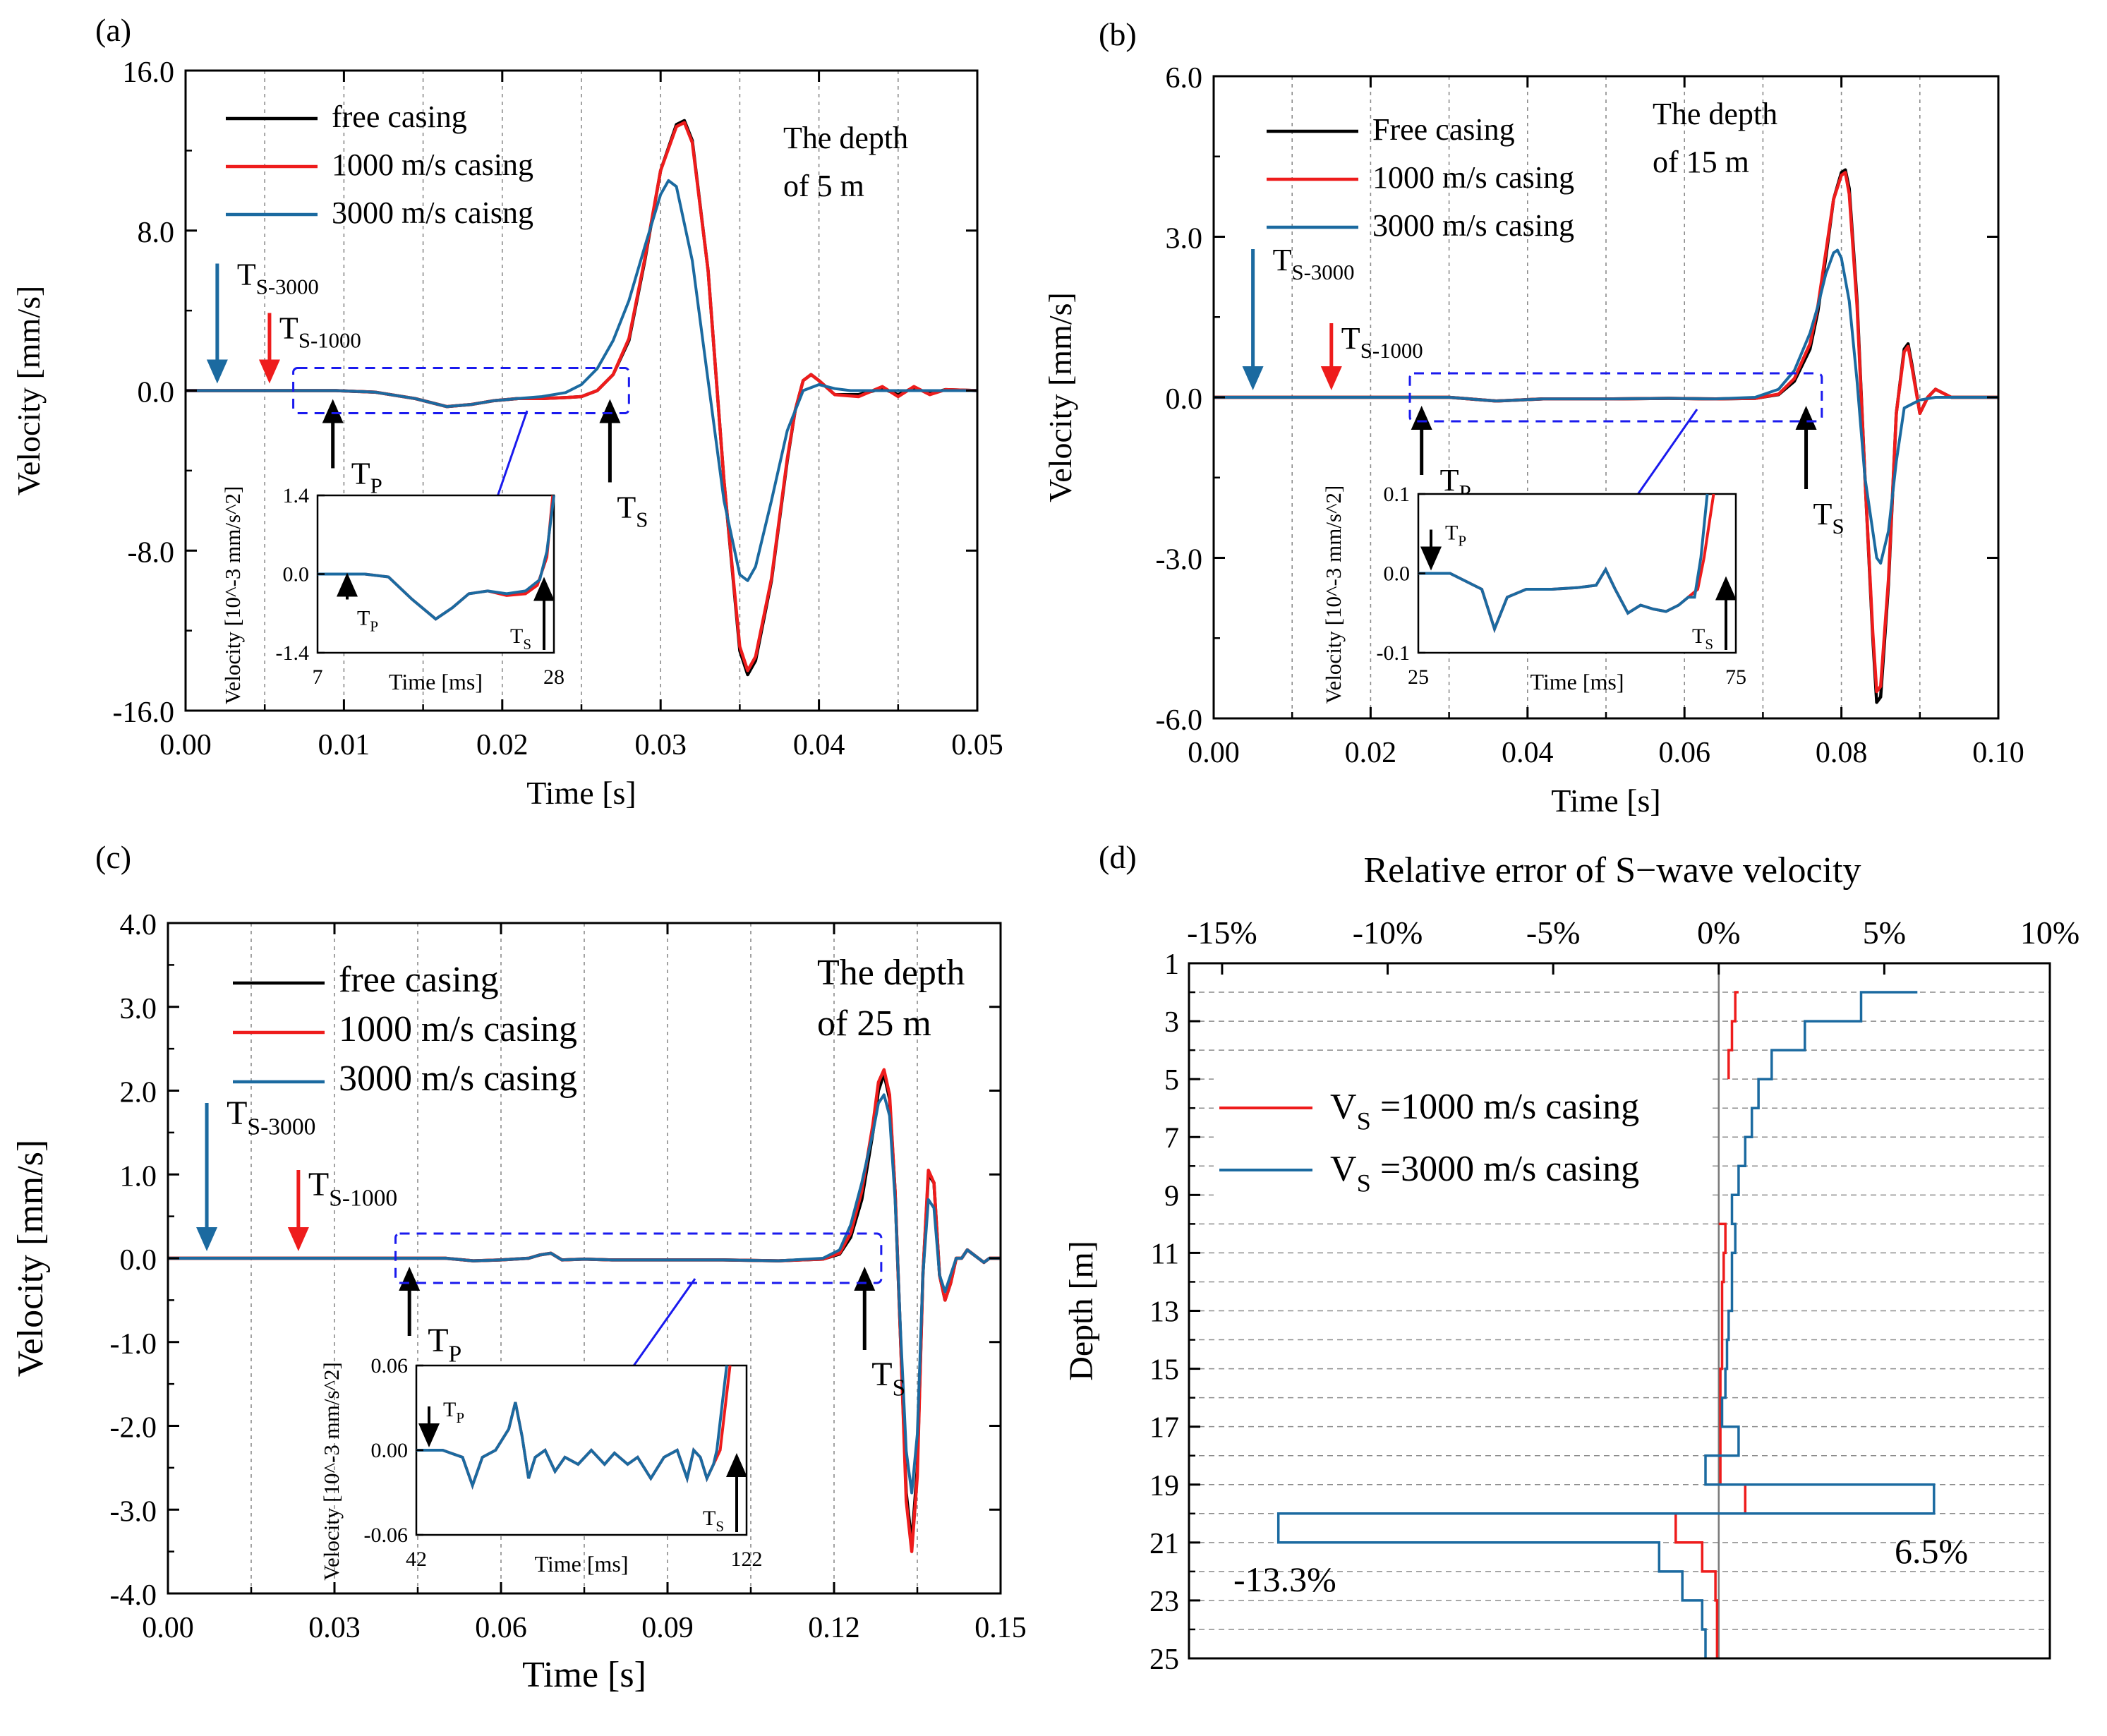 Image resolution: width=2107 pixels, height=1736 pixels. I want to click on inset-y-axis-label: Velocity [10^-3 mm/s^2], so click(232, 595).